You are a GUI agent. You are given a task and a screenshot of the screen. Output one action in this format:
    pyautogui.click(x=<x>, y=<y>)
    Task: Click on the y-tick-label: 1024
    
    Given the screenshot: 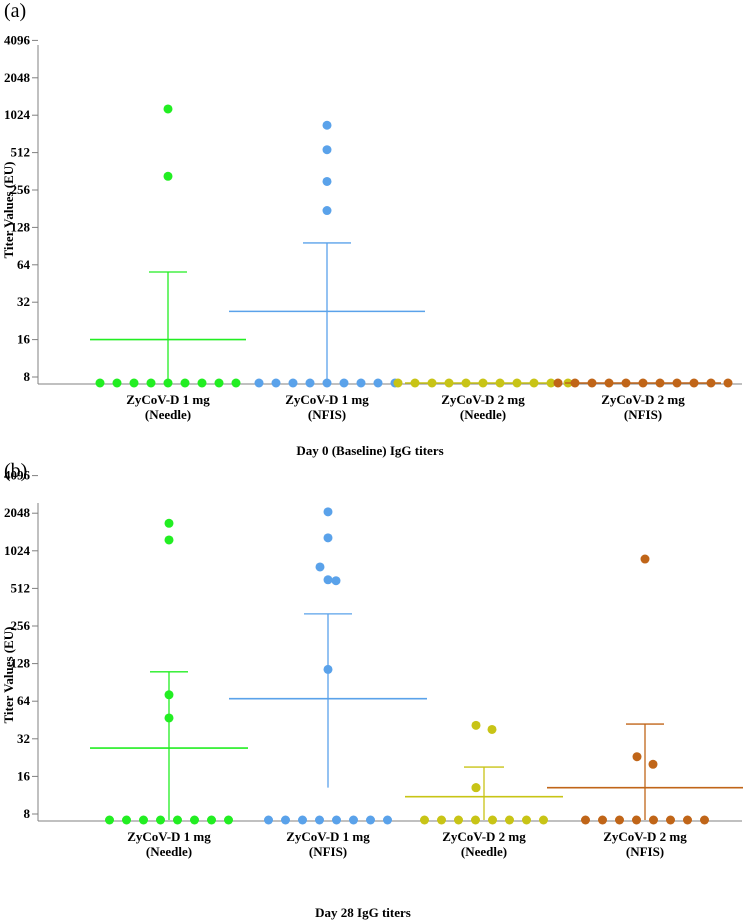 What is the action you would take?
    pyautogui.click(x=17, y=550)
    